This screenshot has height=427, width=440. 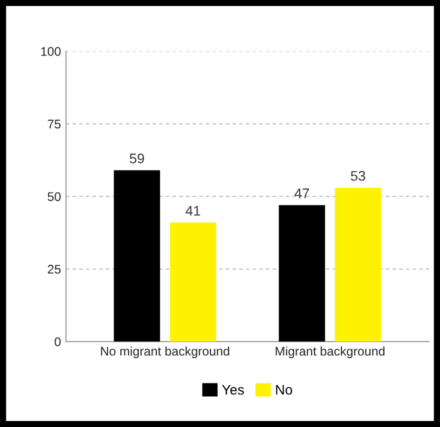 I want to click on y-tick-label: 25, so click(x=54, y=269).